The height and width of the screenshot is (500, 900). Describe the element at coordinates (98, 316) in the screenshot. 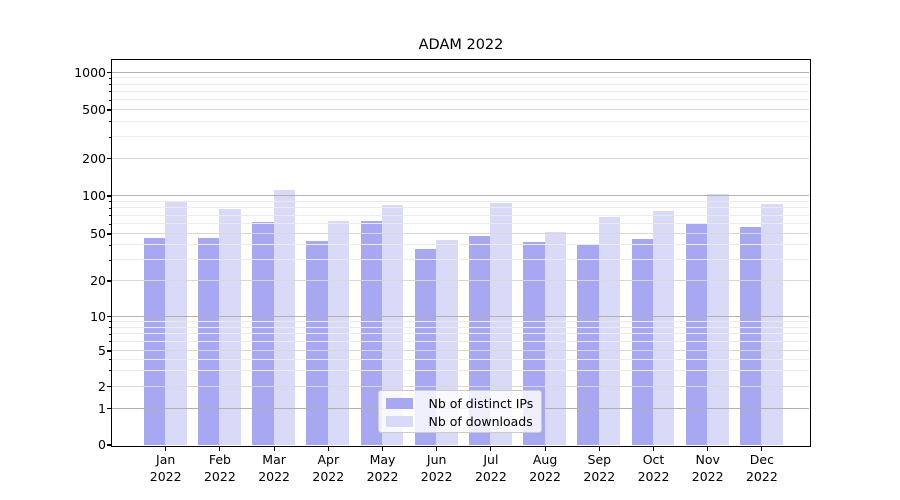

I see `y-tick-label: 10` at that location.